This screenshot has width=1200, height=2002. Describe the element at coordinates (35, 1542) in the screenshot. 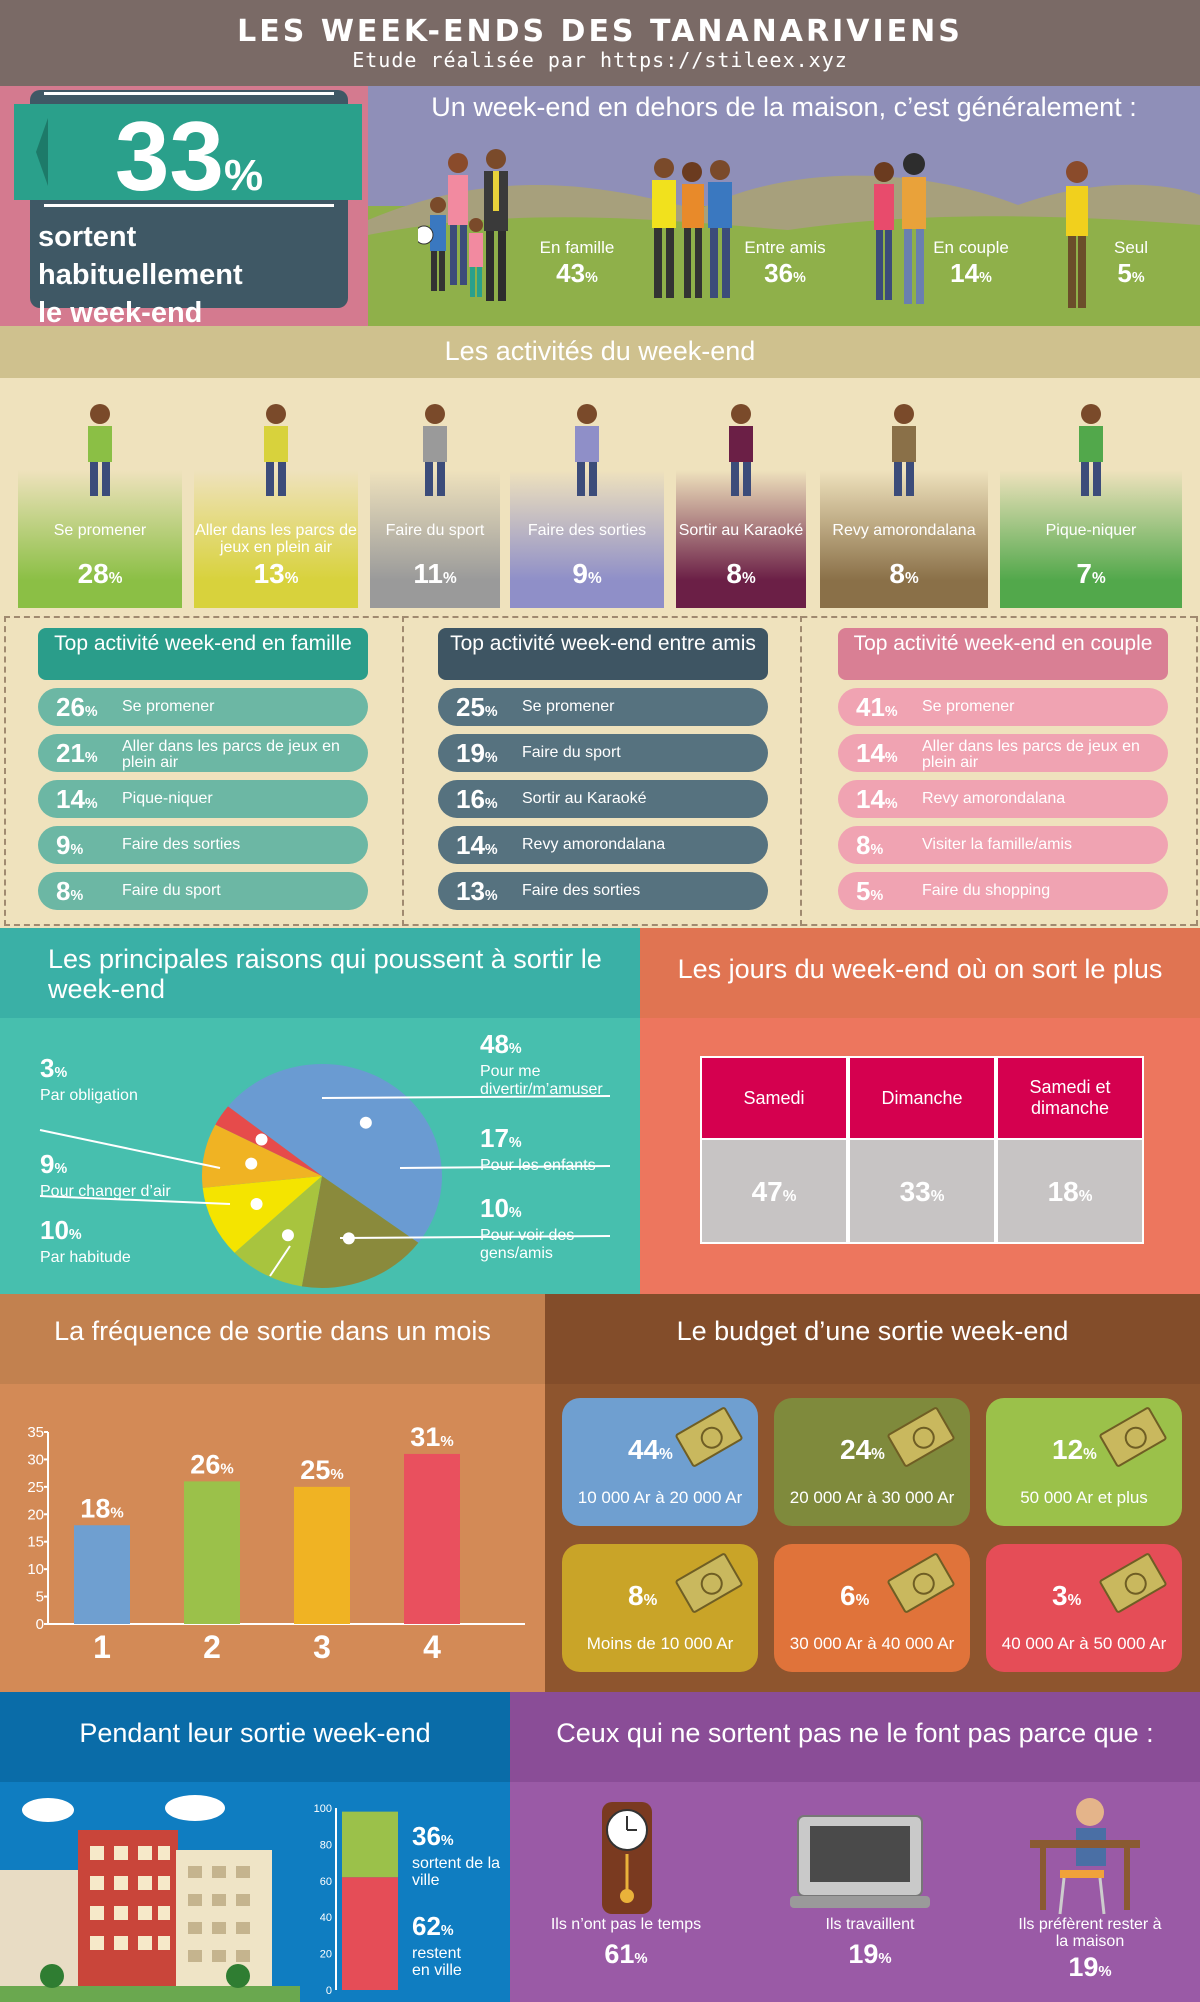

I see `y-tick-label: 15` at that location.